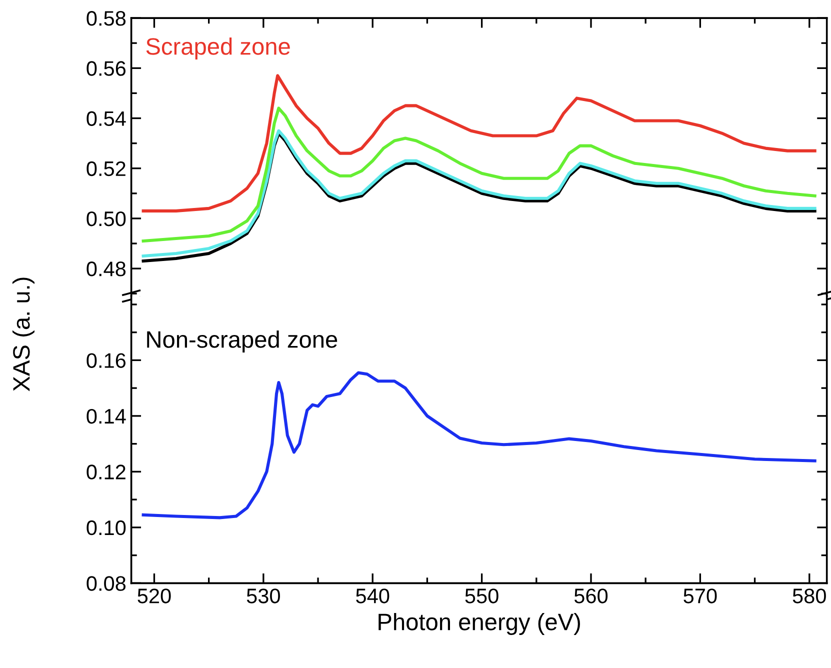  What do you see at coordinates (106, 18) in the screenshot?
I see `y-tick-label: 0.58` at bounding box center [106, 18].